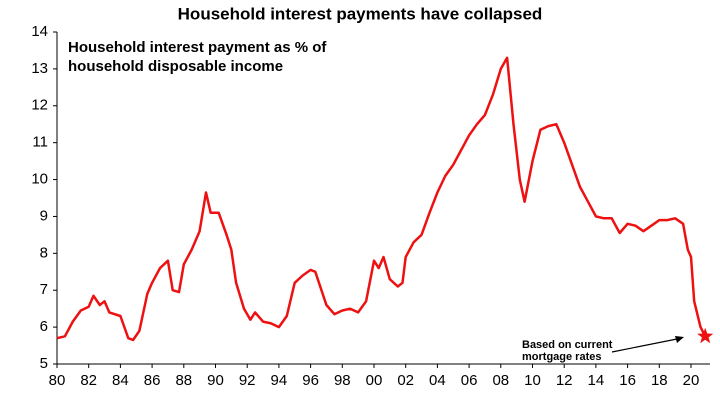 This screenshot has height=405, width=720. Describe the element at coordinates (44, 252) in the screenshot. I see `y-tick-label: 8` at that location.